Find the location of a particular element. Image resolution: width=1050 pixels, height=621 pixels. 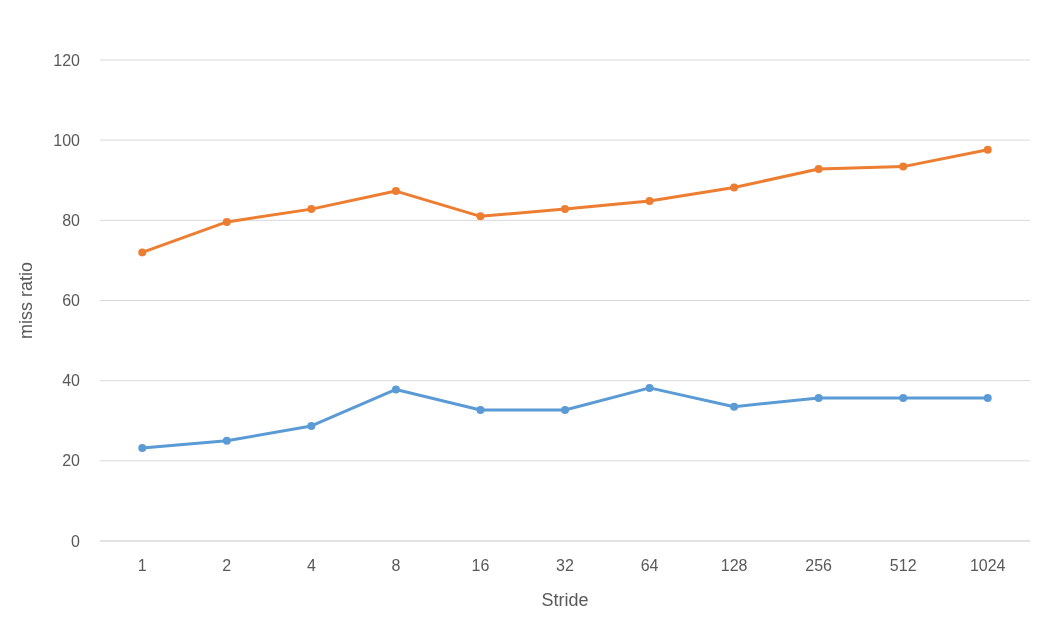

y-tick-label: 20 is located at coordinates (71, 461).